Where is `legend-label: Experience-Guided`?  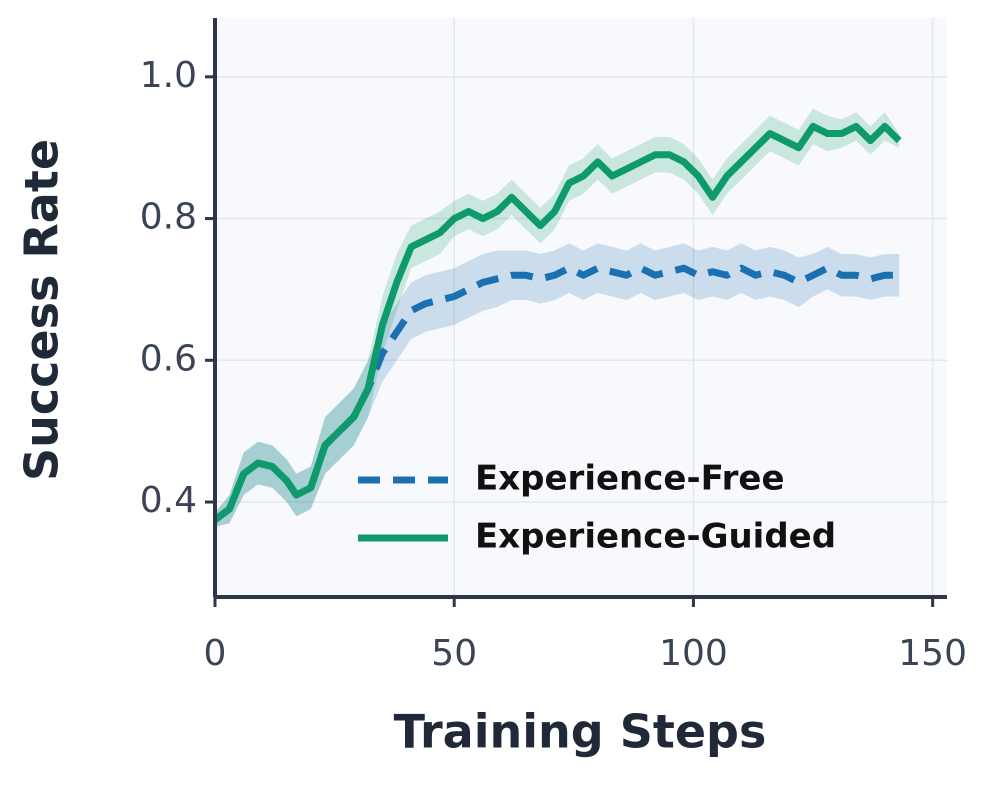
legend-label: Experience-Guided is located at coordinates (655, 537).